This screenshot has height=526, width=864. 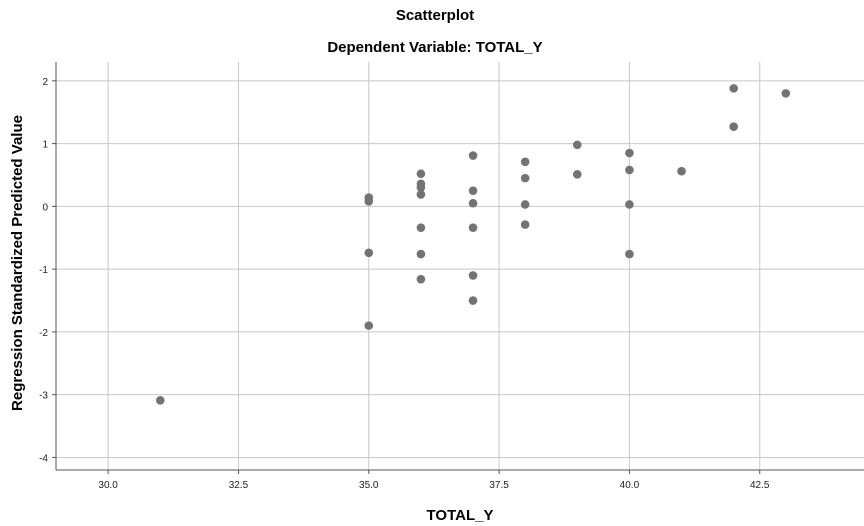 What do you see at coordinates (499, 485) in the screenshot?
I see `x-tick-label: 37.5` at bounding box center [499, 485].